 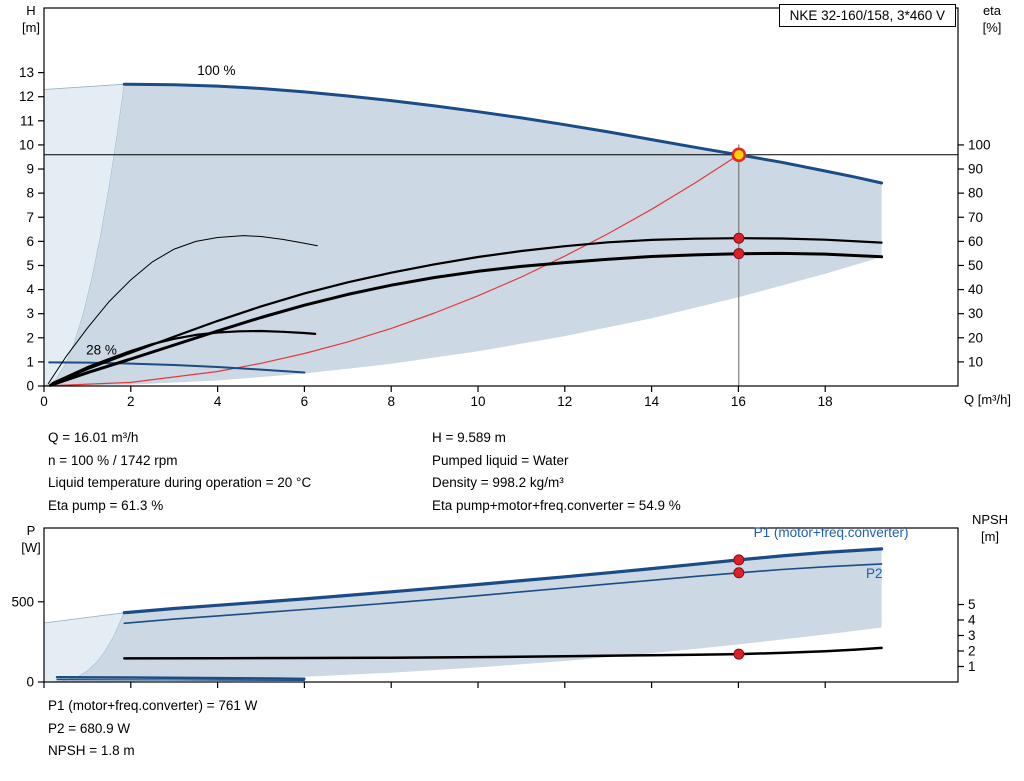 What do you see at coordinates (30, 169) in the screenshot?
I see `left-tick-label: 9` at bounding box center [30, 169].